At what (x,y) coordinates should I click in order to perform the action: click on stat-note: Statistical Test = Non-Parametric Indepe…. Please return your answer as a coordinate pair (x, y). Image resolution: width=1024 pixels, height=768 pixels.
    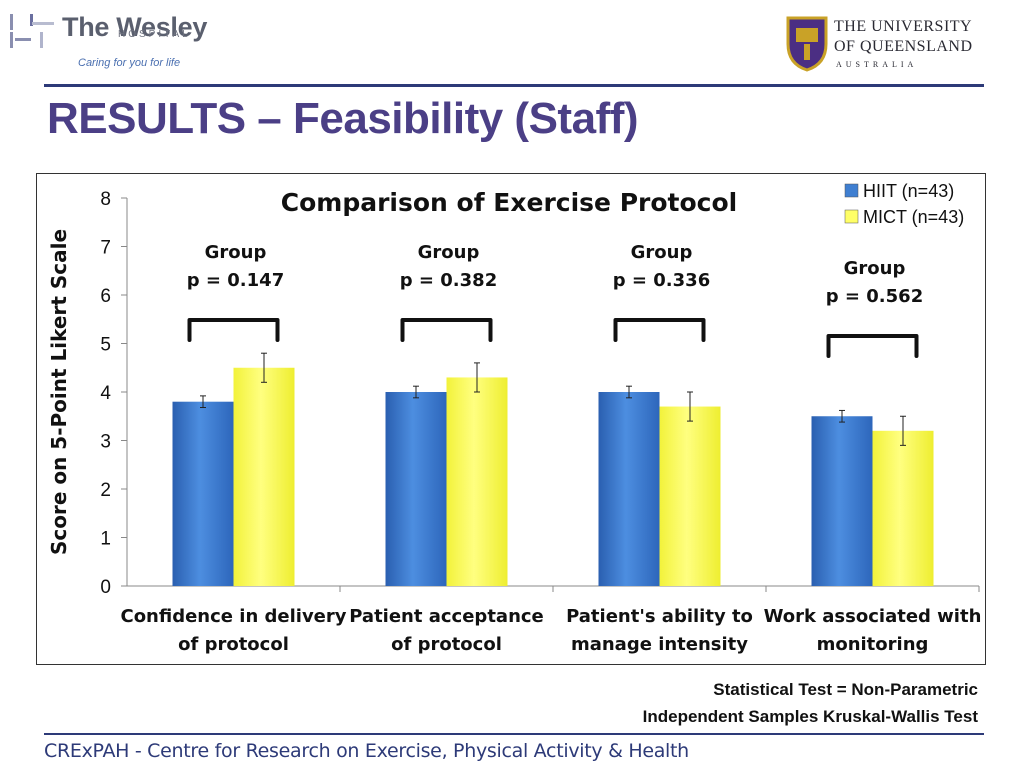
    Looking at the image, I should click on (810, 703).